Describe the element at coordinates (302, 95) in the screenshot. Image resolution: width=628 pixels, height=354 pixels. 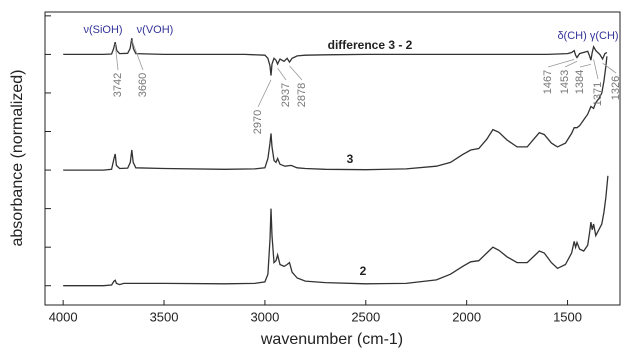
I see `peak-label: 2878` at that location.